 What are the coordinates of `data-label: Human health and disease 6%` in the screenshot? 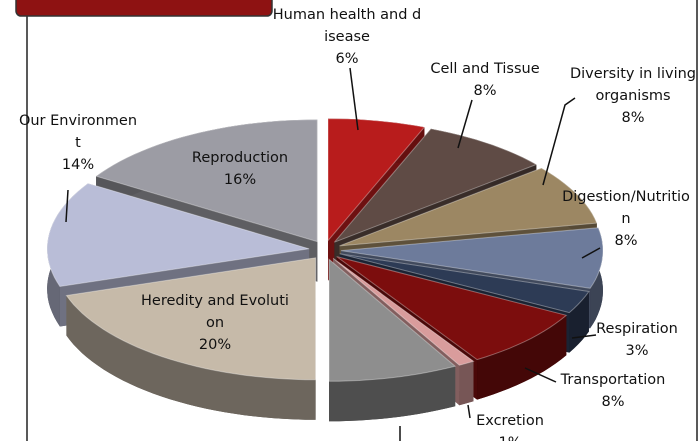 It's located at (347, 37).